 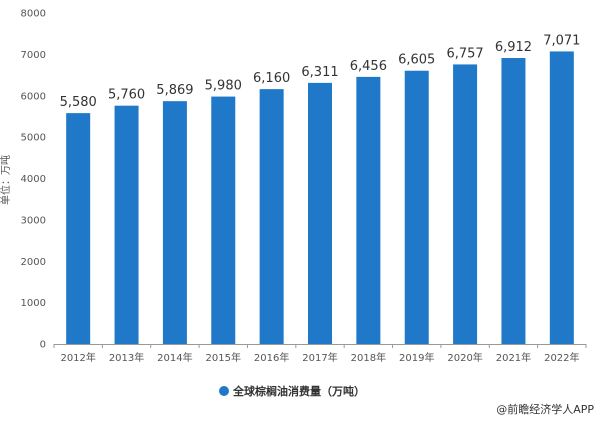 What do you see at coordinates (33, 303) in the screenshot?
I see `y-tick-label: 1000` at bounding box center [33, 303].